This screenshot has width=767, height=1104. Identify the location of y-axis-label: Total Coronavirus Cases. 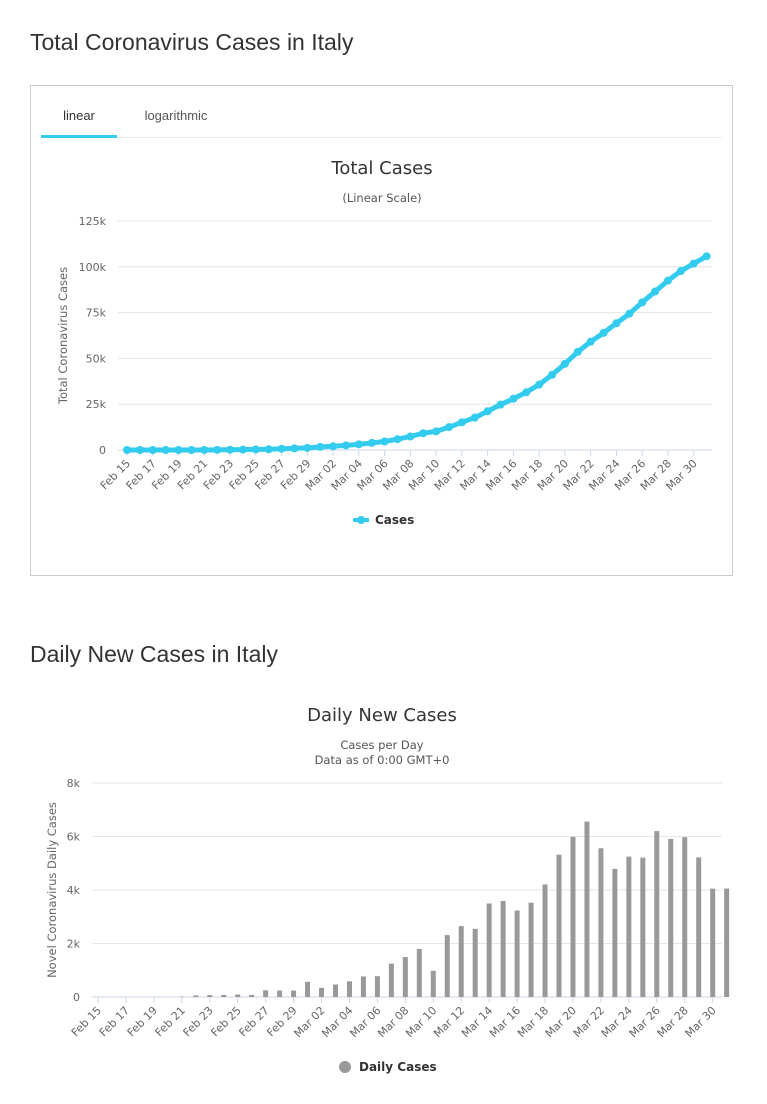
(63, 336).